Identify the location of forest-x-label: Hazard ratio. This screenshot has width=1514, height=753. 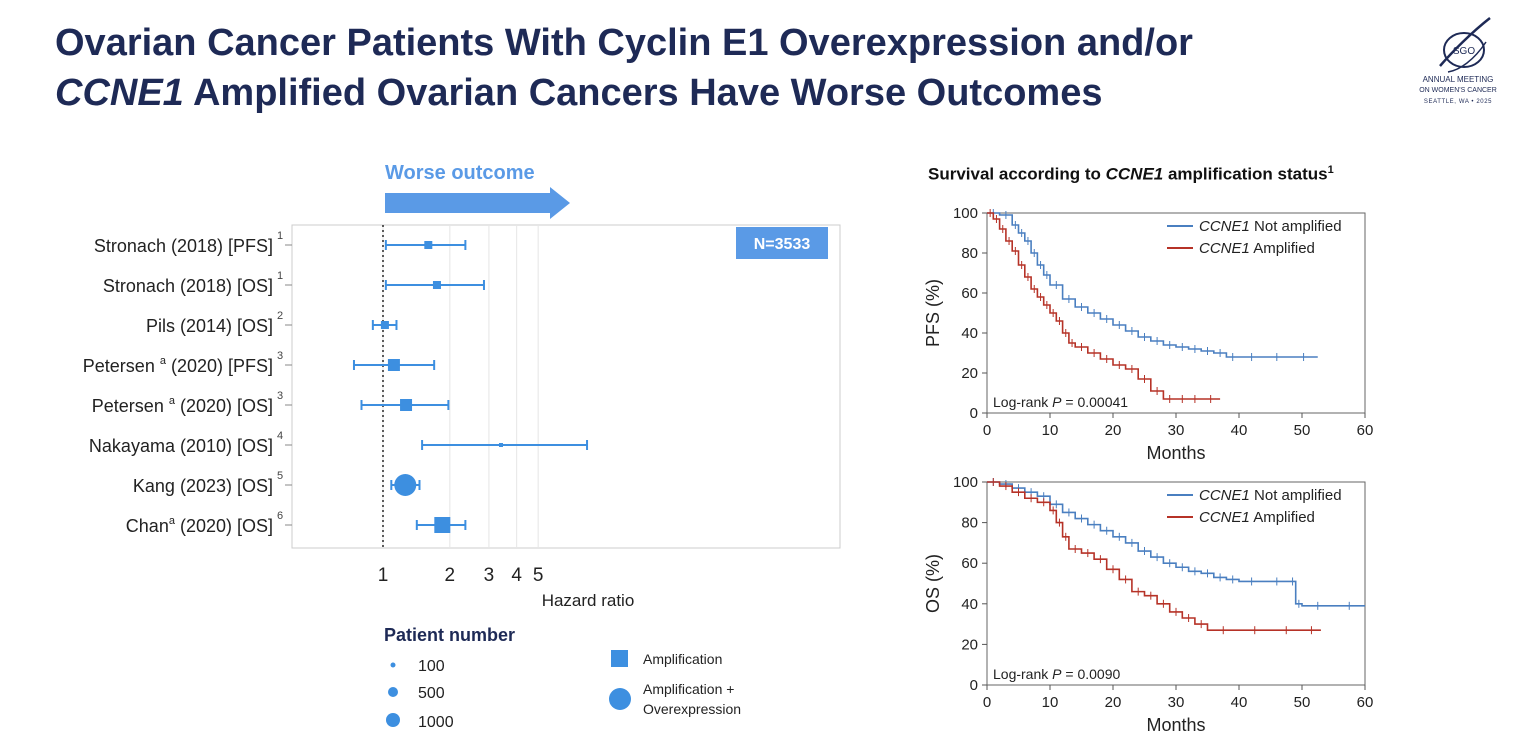
(588, 600).